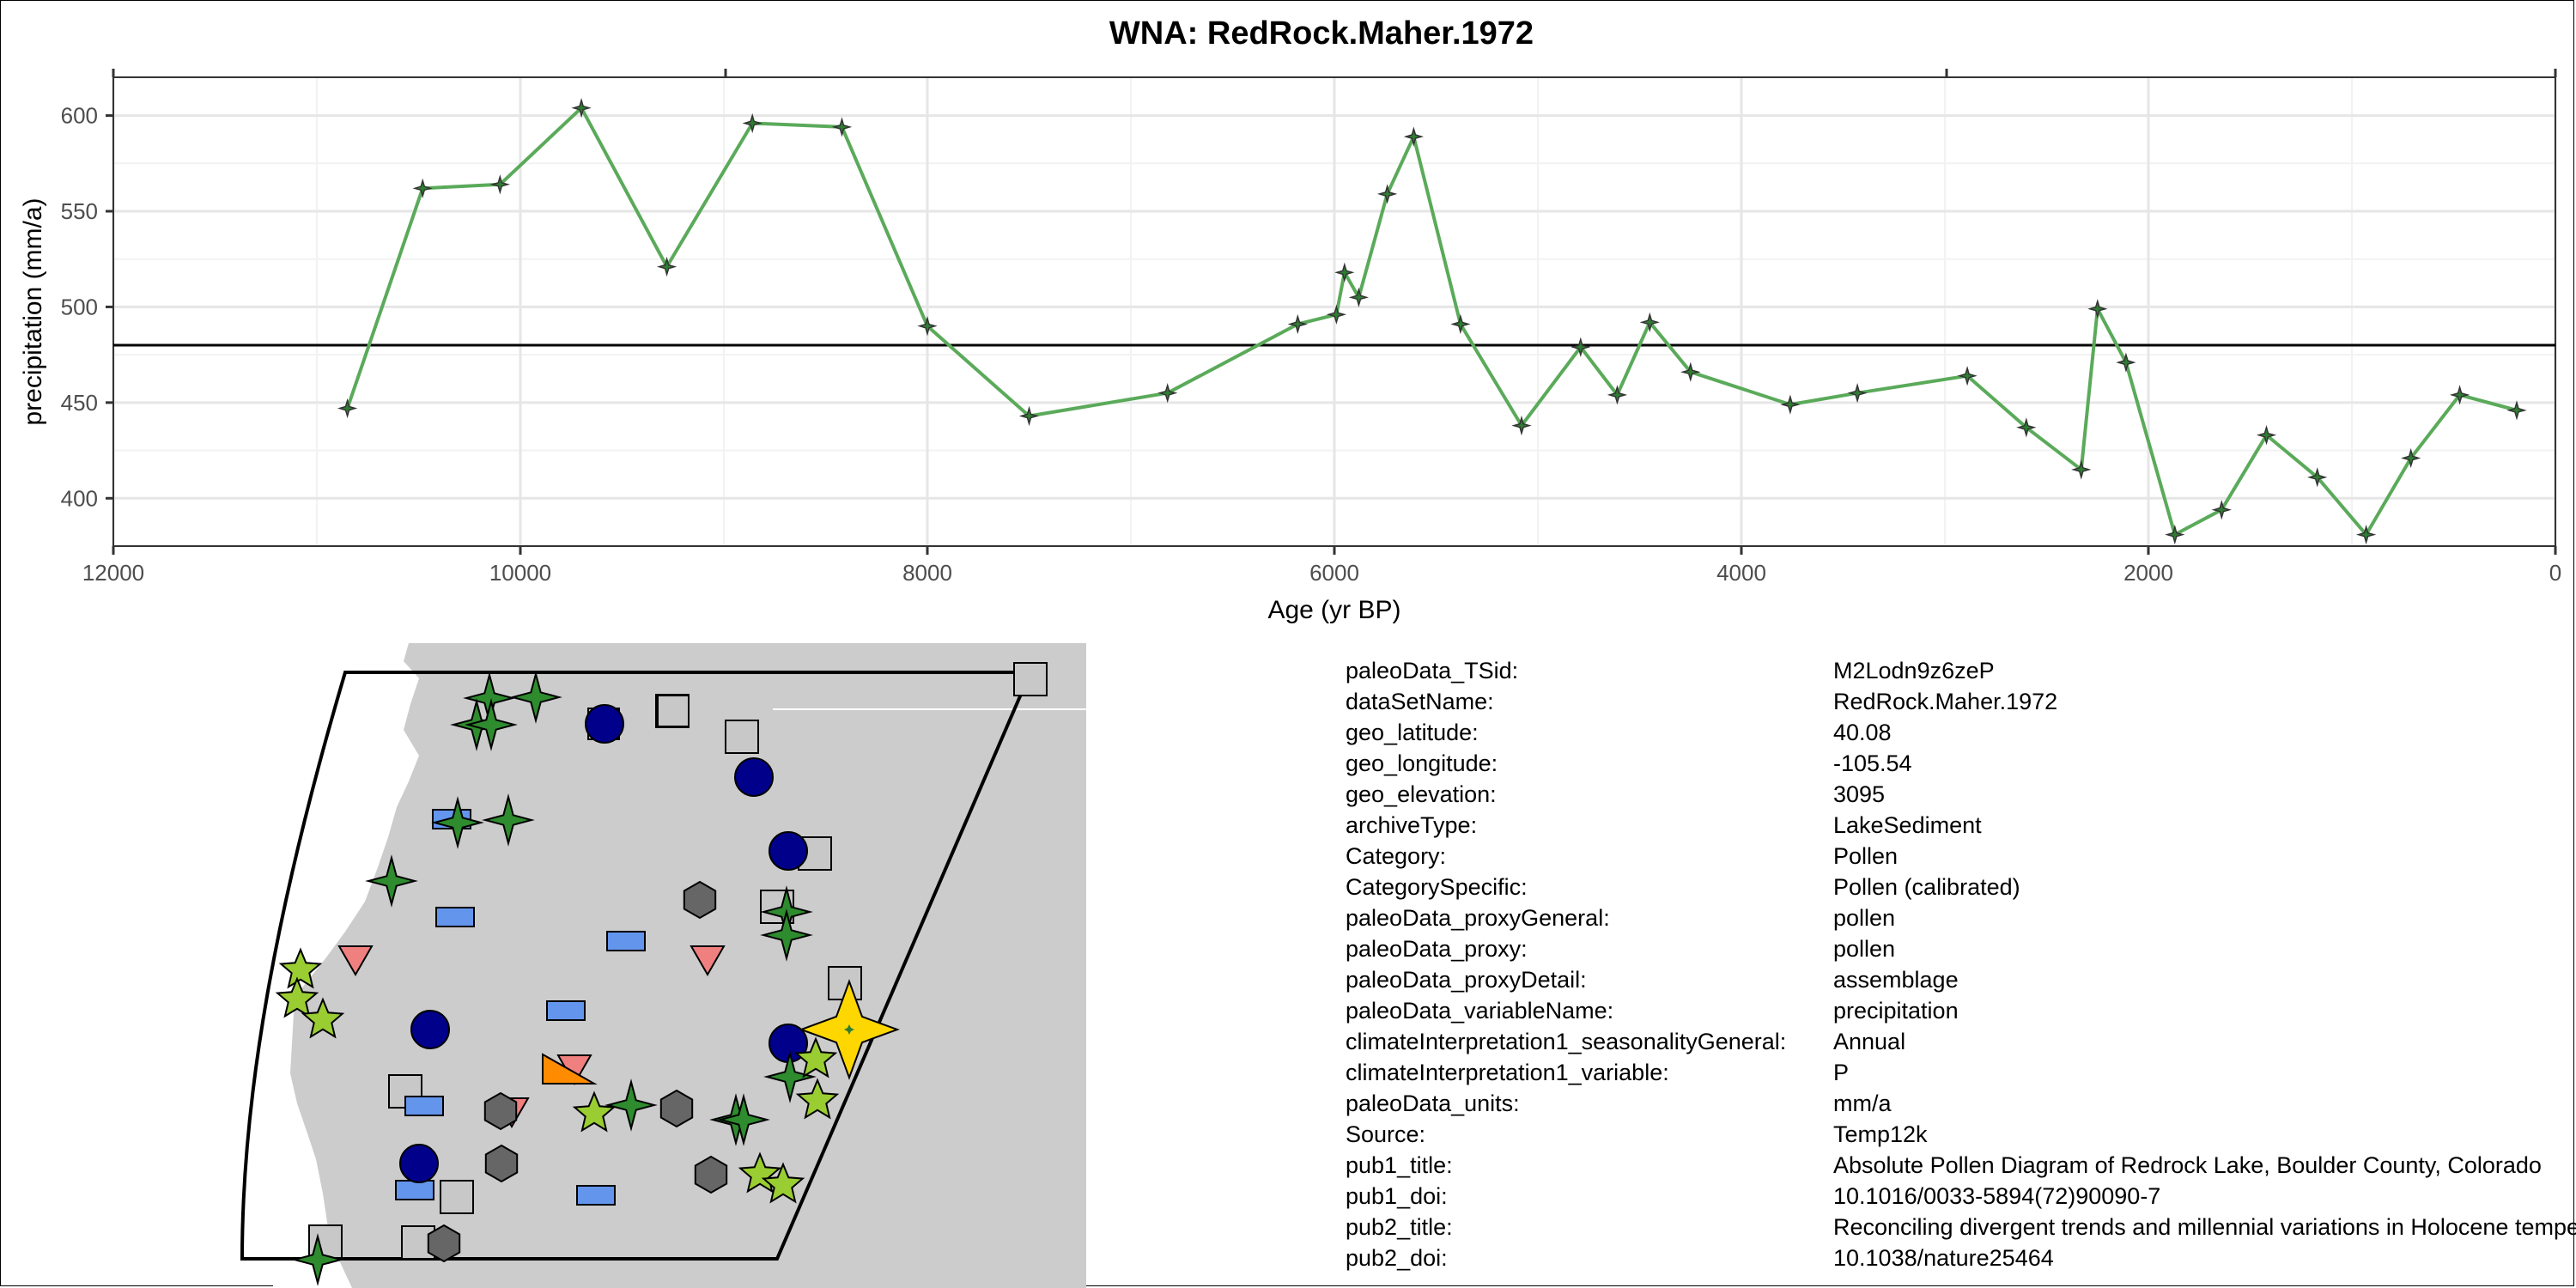  Describe the element at coordinates (1422, 763) in the screenshot. I see `metadata-key: geo_longitude:` at that location.